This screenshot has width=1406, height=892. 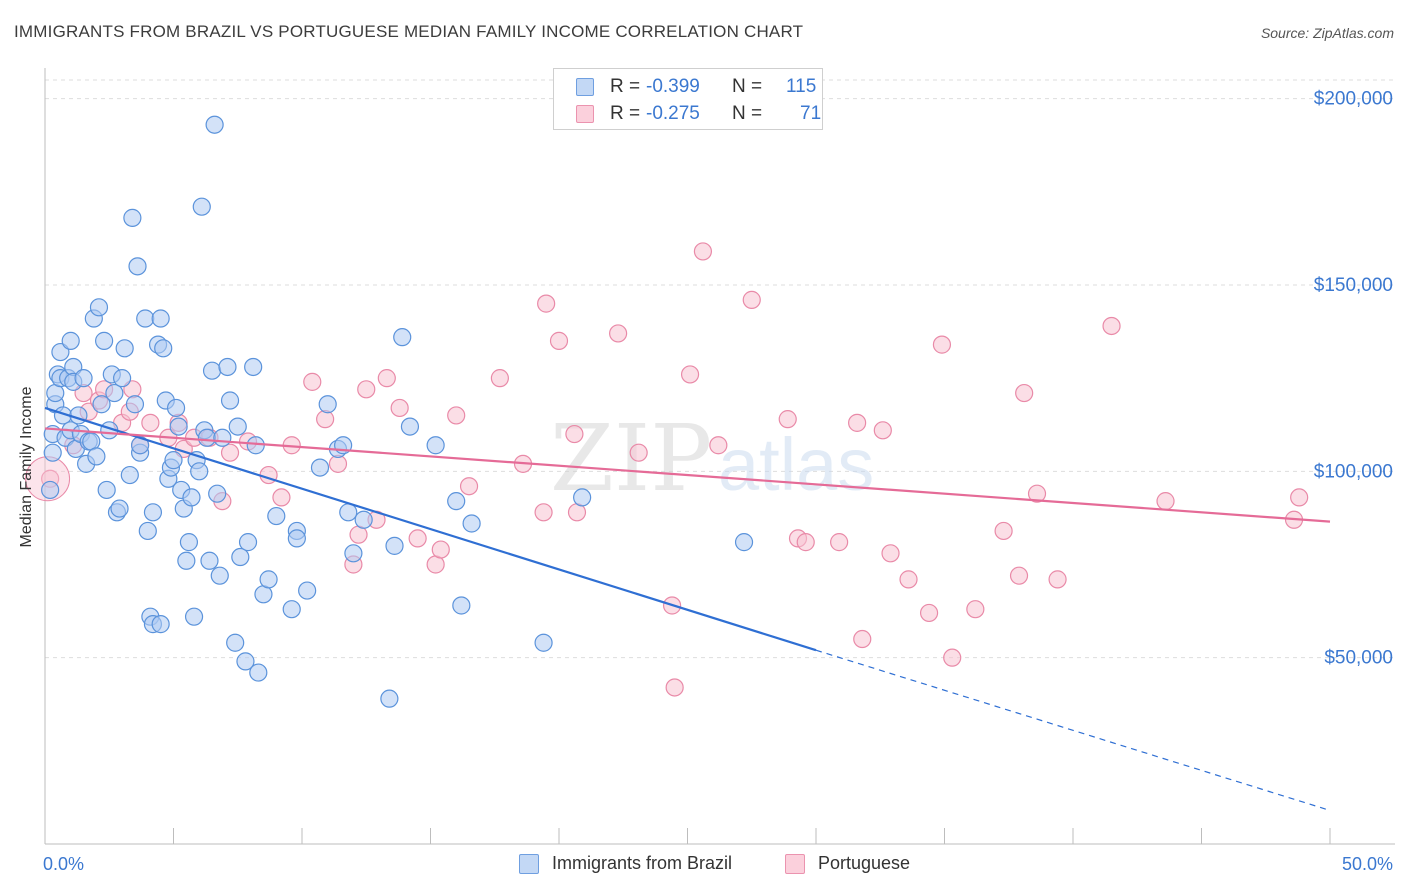 I want to click on r-value: -0.275, so click(x=673, y=113).